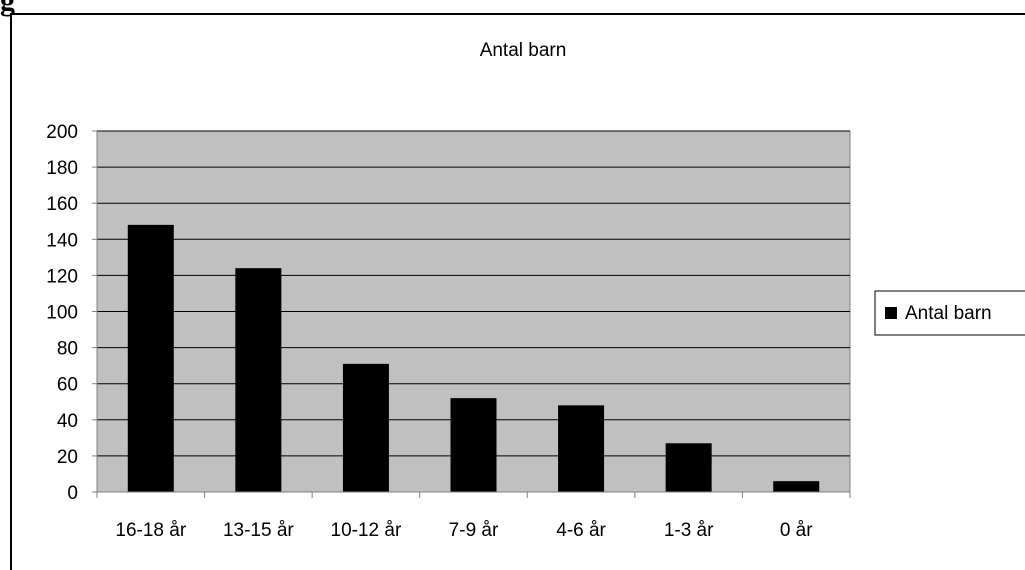  Describe the element at coordinates (150, 530) in the screenshot. I see `x-tick-label: 16-18 år` at that location.